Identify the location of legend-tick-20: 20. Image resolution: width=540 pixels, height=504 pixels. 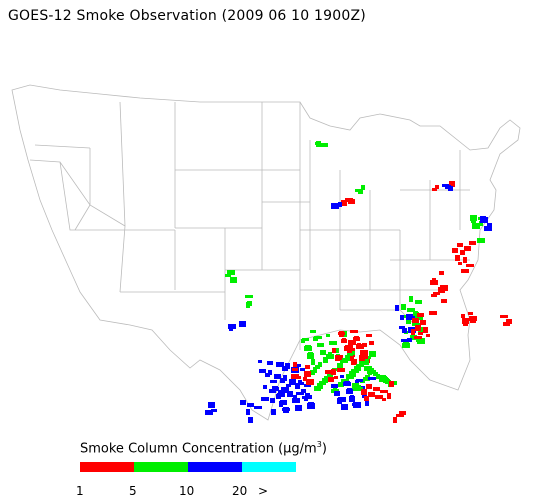
(240, 491).